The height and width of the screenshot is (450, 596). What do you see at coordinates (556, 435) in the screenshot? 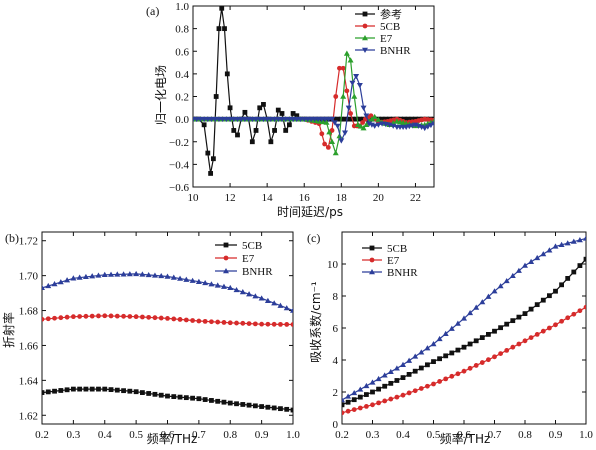
I see `panel-c-x-tick-label: 0.9` at bounding box center [556, 435].